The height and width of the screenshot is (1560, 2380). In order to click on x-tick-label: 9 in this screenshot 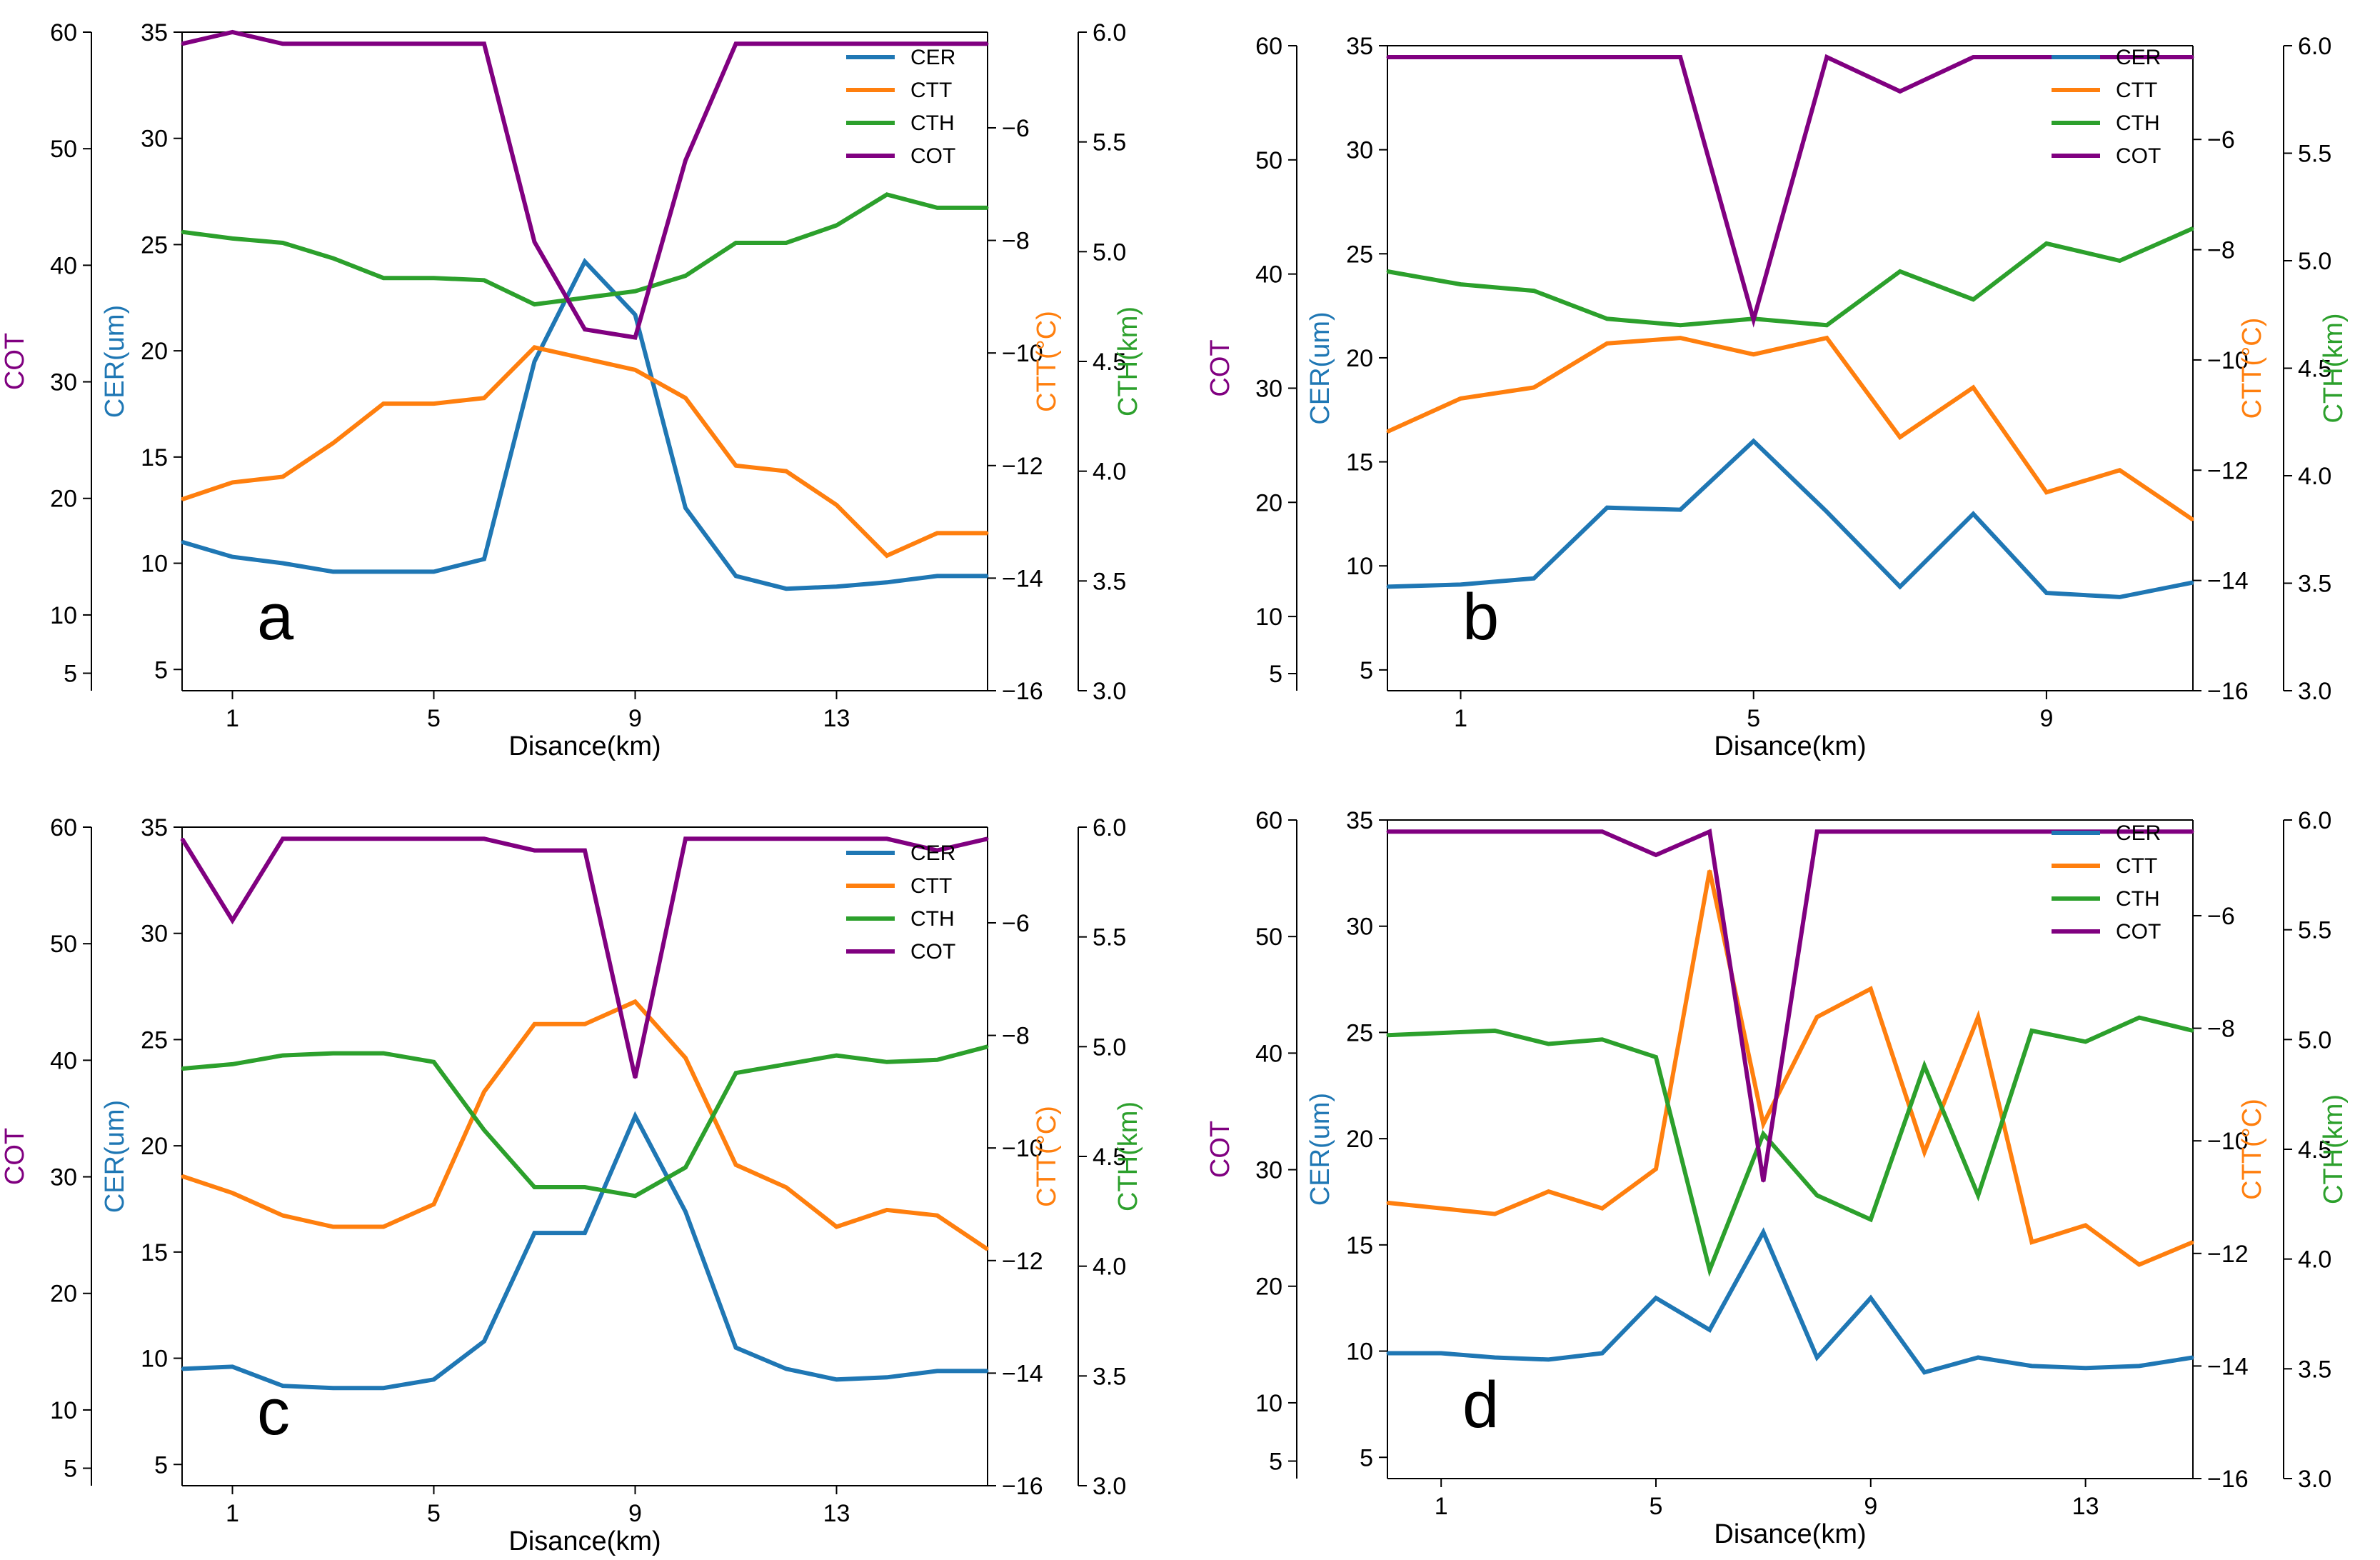, I will do `click(635, 718)`.